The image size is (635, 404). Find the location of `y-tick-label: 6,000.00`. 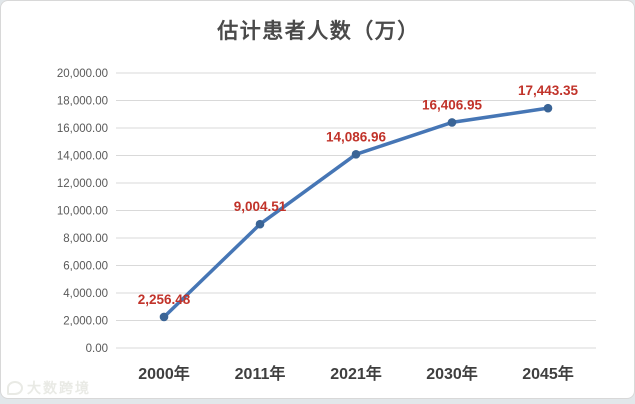

y-tick-label: 6,000.00 is located at coordinates (85, 267).